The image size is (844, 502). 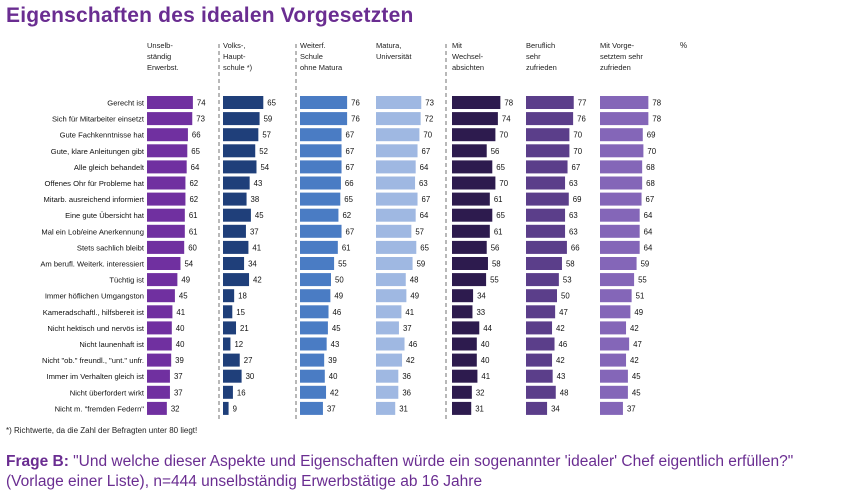 I want to click on bar-series4-row4, so click(x=397, y=151).